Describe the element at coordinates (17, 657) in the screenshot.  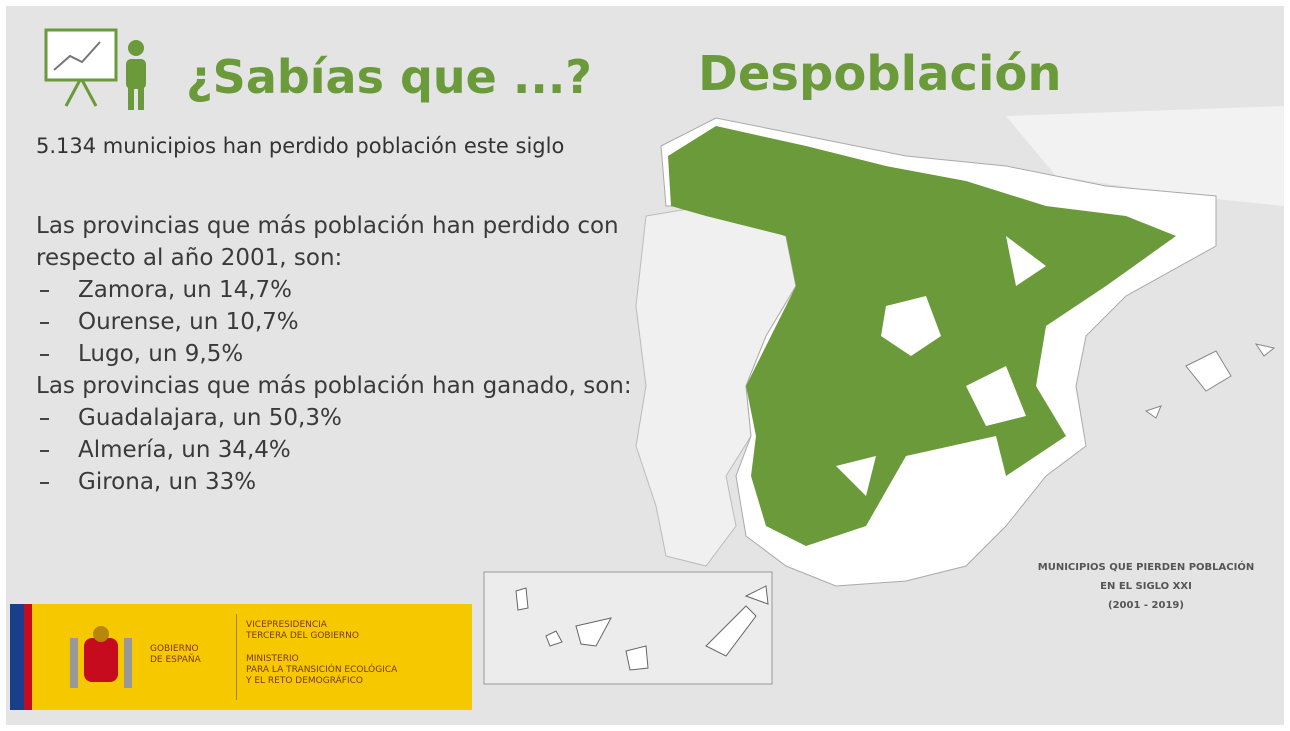
I see `eu-stripe` at that location.